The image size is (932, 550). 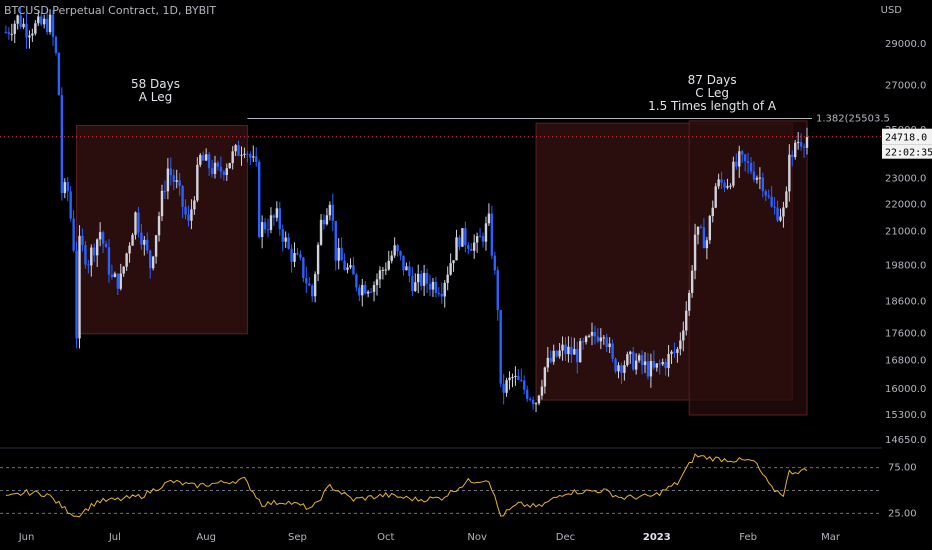 I want to click on annotation-line: A Leg, so click(x=156, y=97).